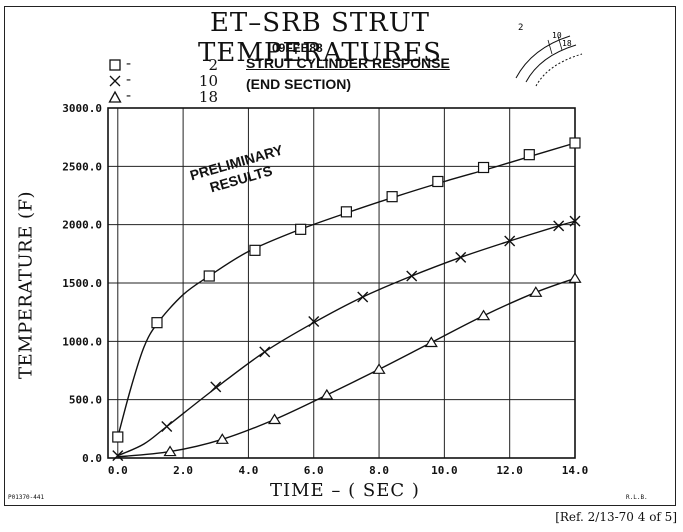 The height and width of the screenshot is (532, 683). What do you see at coordinates (509, 470) in the screenshot?
I see `x-tick-label: 12.0` at bounding box center [509, 470].